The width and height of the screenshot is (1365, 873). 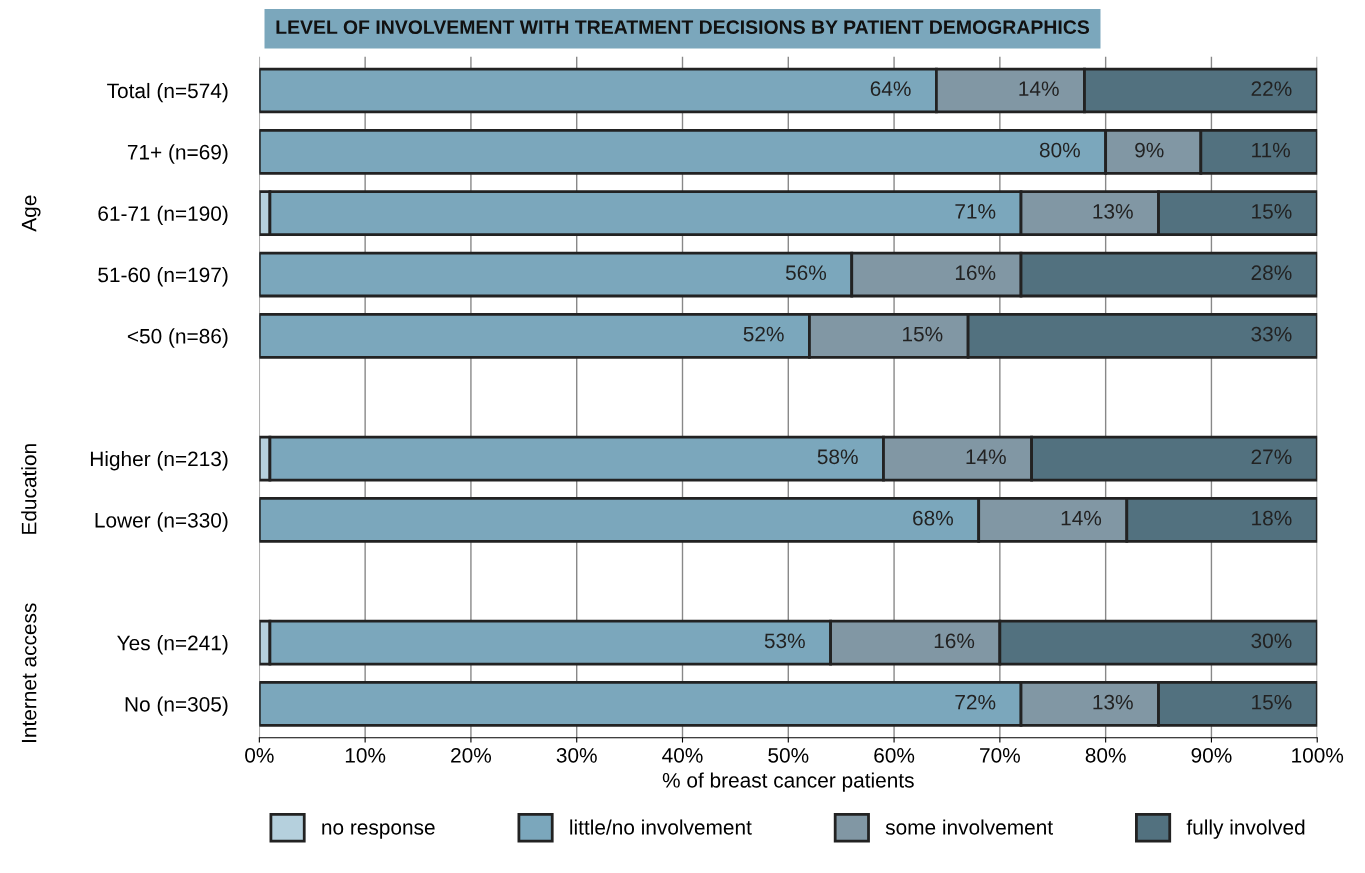 I want to click on x-tick-label: 50%, so click(x=788, y=755).